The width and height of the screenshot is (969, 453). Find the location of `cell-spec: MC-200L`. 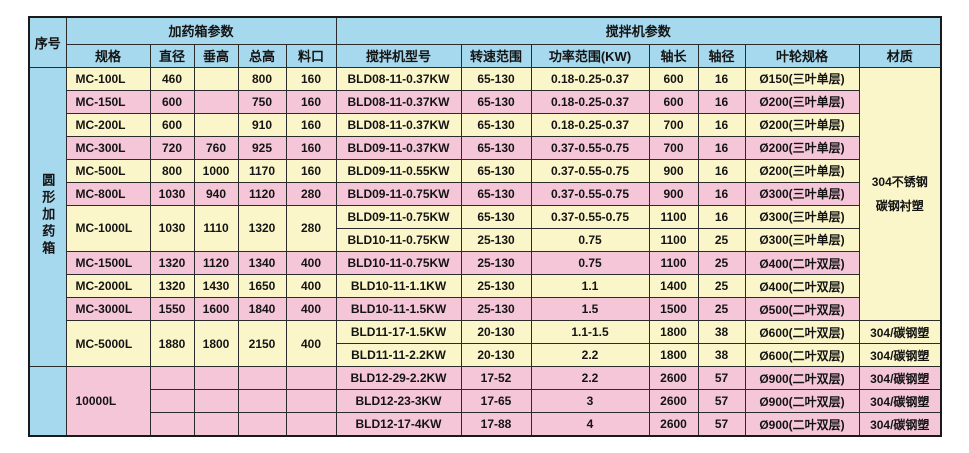

cell-spec: MC-200L is located at coordinates (108, 124).